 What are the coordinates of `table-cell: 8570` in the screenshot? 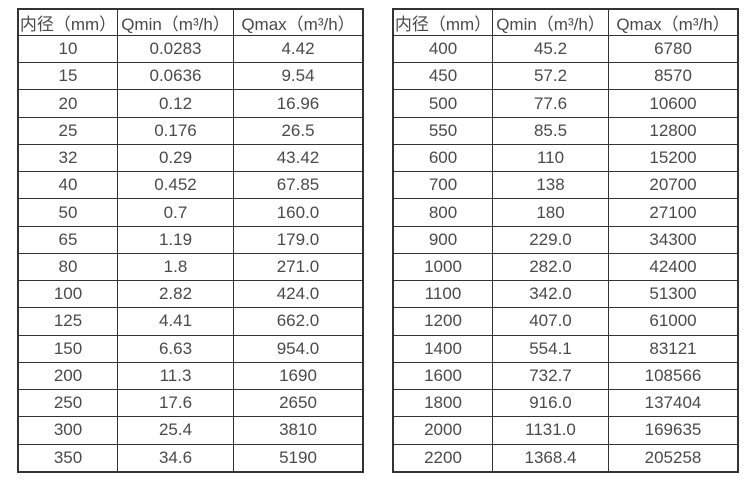 It's located at (673, 76).